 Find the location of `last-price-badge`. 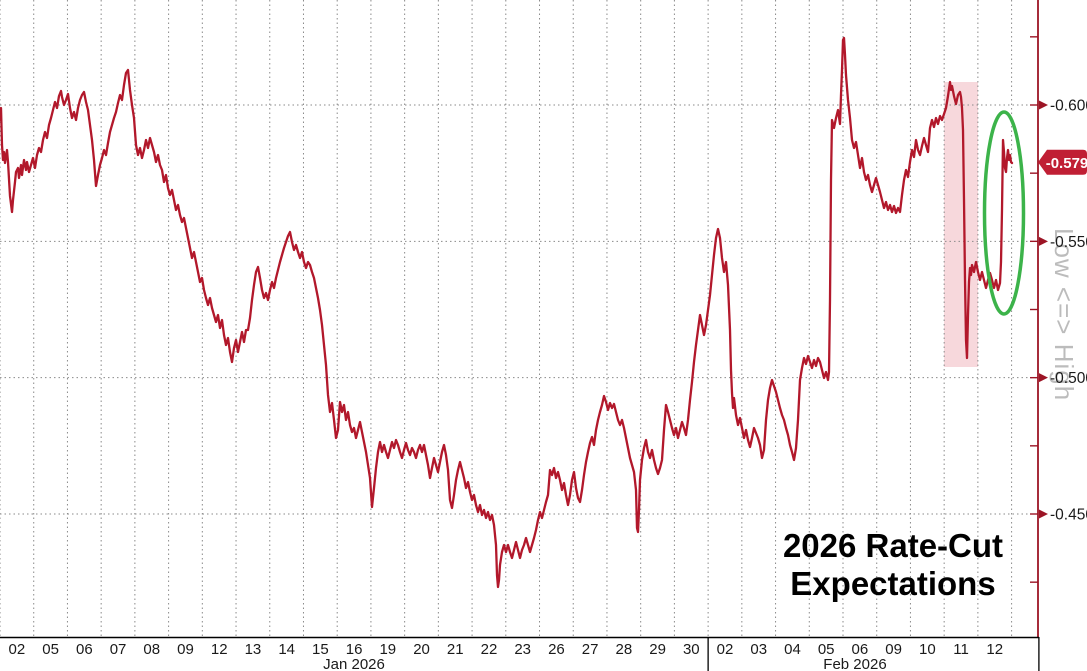

last-price-badge is located at coordinates (1062, 162).